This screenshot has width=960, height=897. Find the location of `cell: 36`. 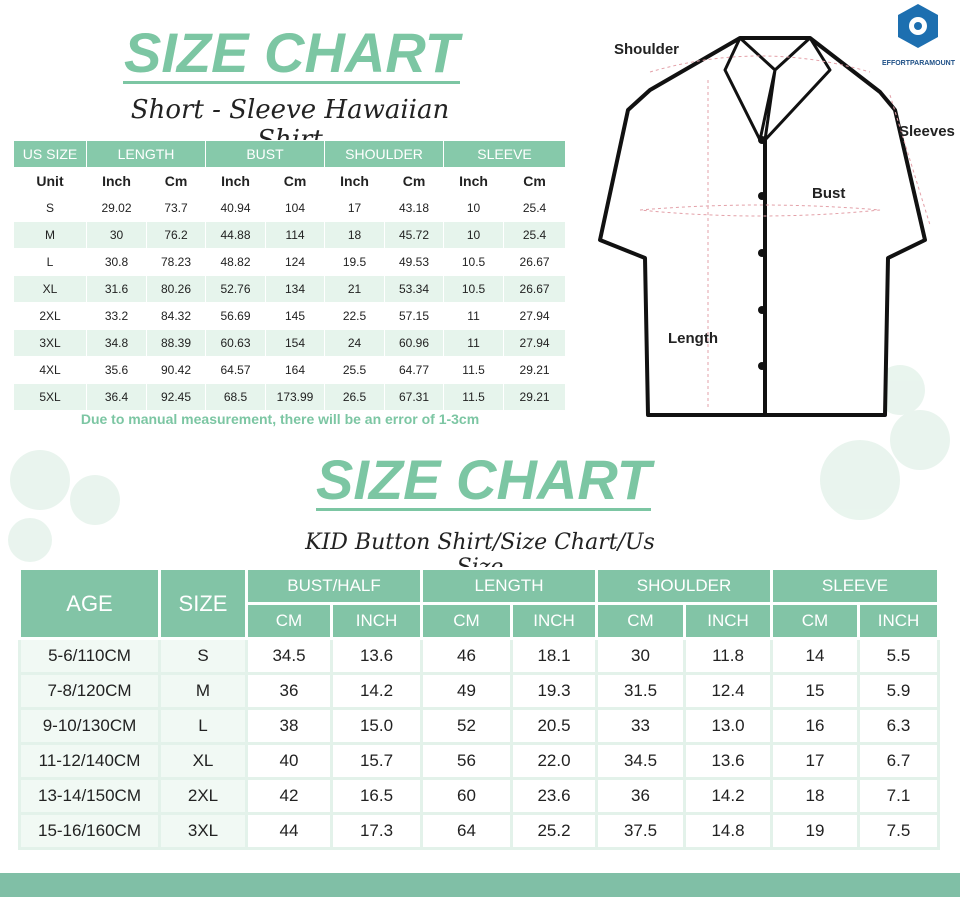

cell: 36 is located at coordinates (289, 691).